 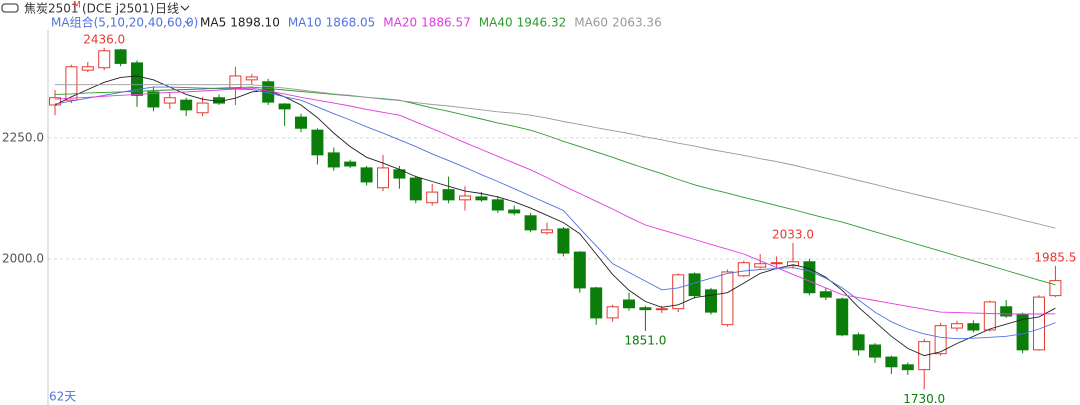 I want to click on legend-name: MA10, so click(x=305, y=23).